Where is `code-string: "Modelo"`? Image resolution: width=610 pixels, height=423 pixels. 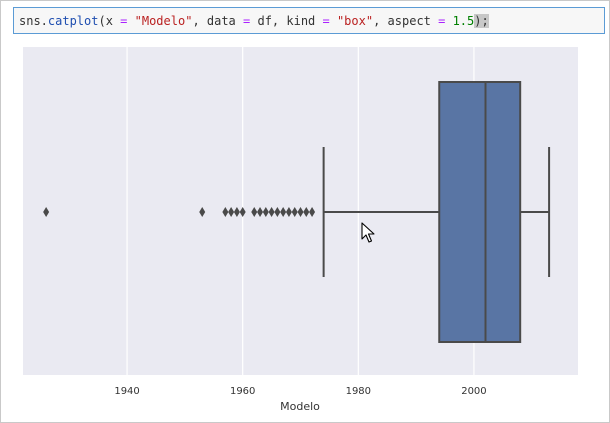 code-string: "Modelo" is located at coordinates (160, 21).